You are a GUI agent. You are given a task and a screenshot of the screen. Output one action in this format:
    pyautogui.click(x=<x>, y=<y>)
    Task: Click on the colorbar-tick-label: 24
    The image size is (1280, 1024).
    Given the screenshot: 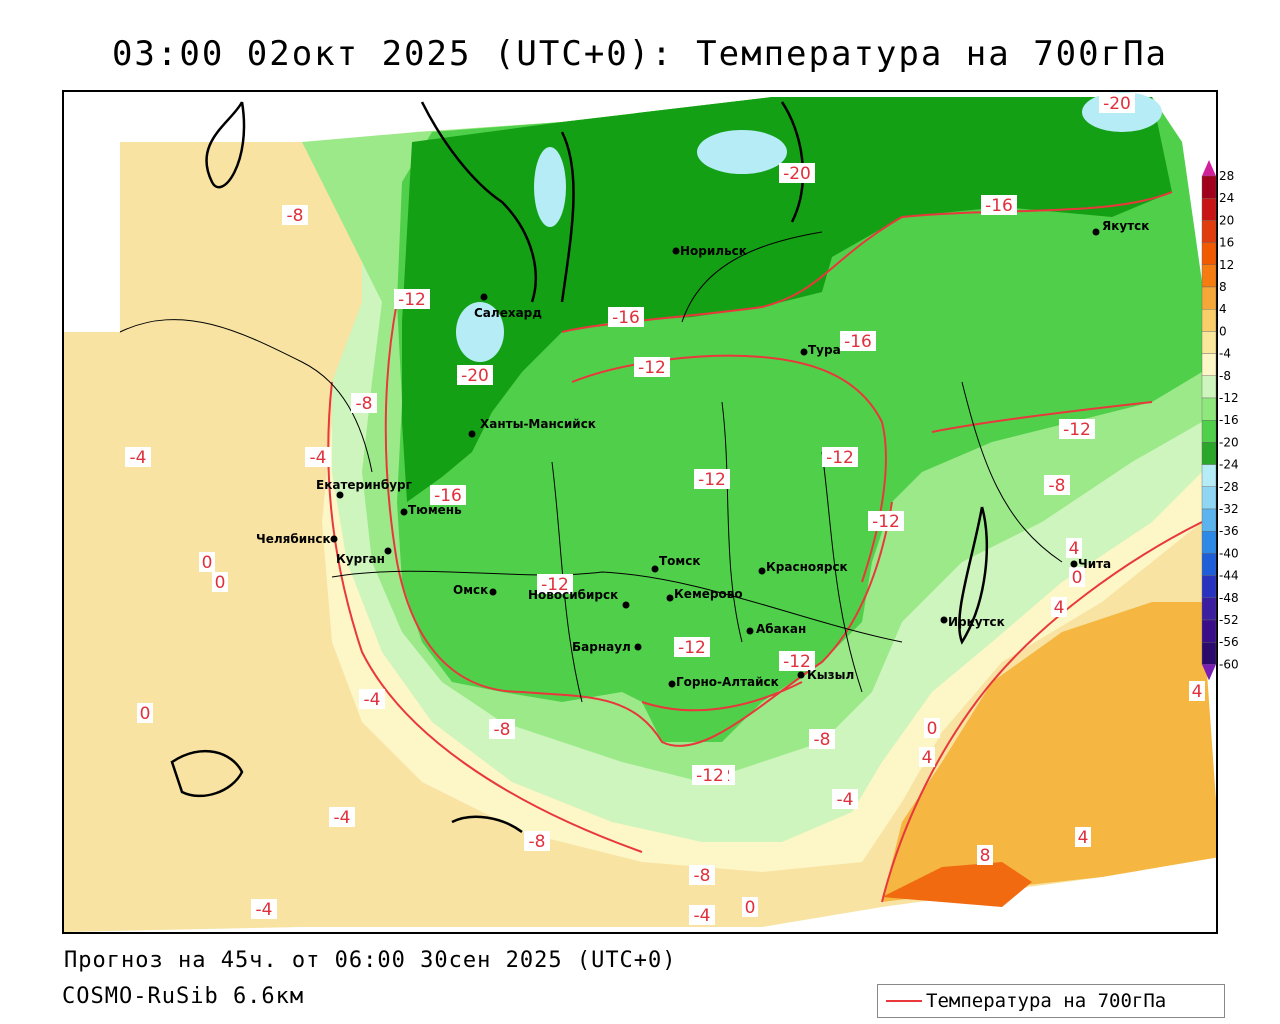 What is the action you would take?
    pyautogui.click(x=1226, y=198)
    